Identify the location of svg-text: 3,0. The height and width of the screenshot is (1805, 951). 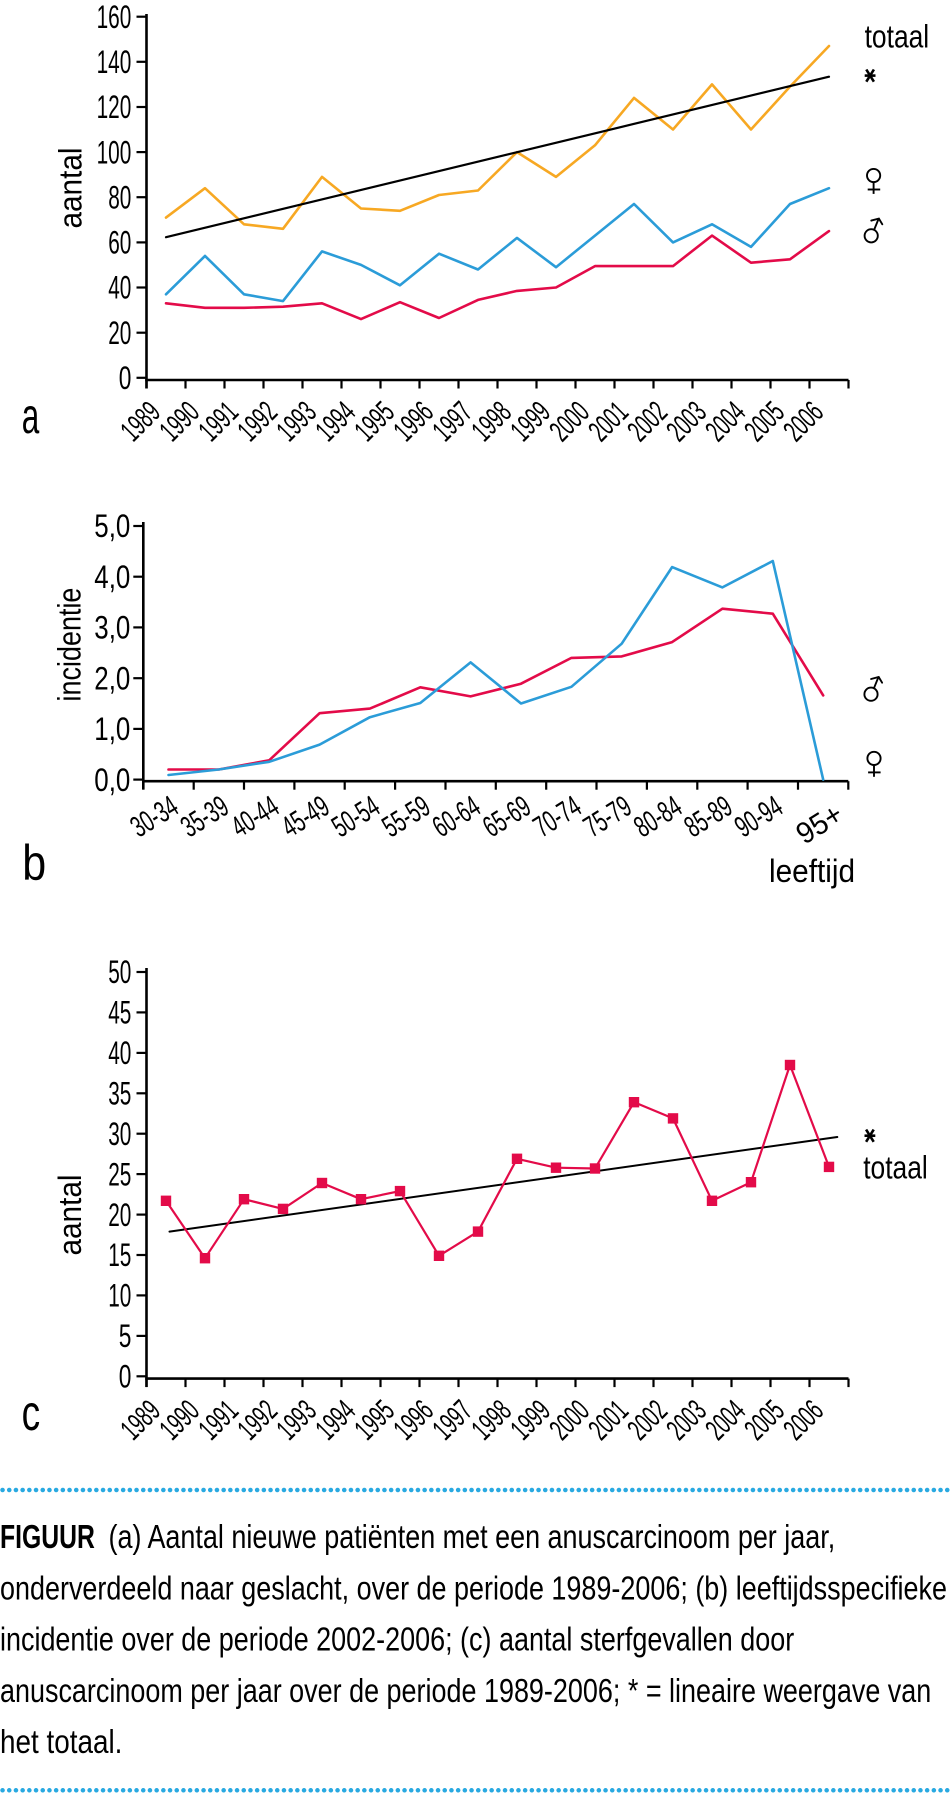
(112, 628).